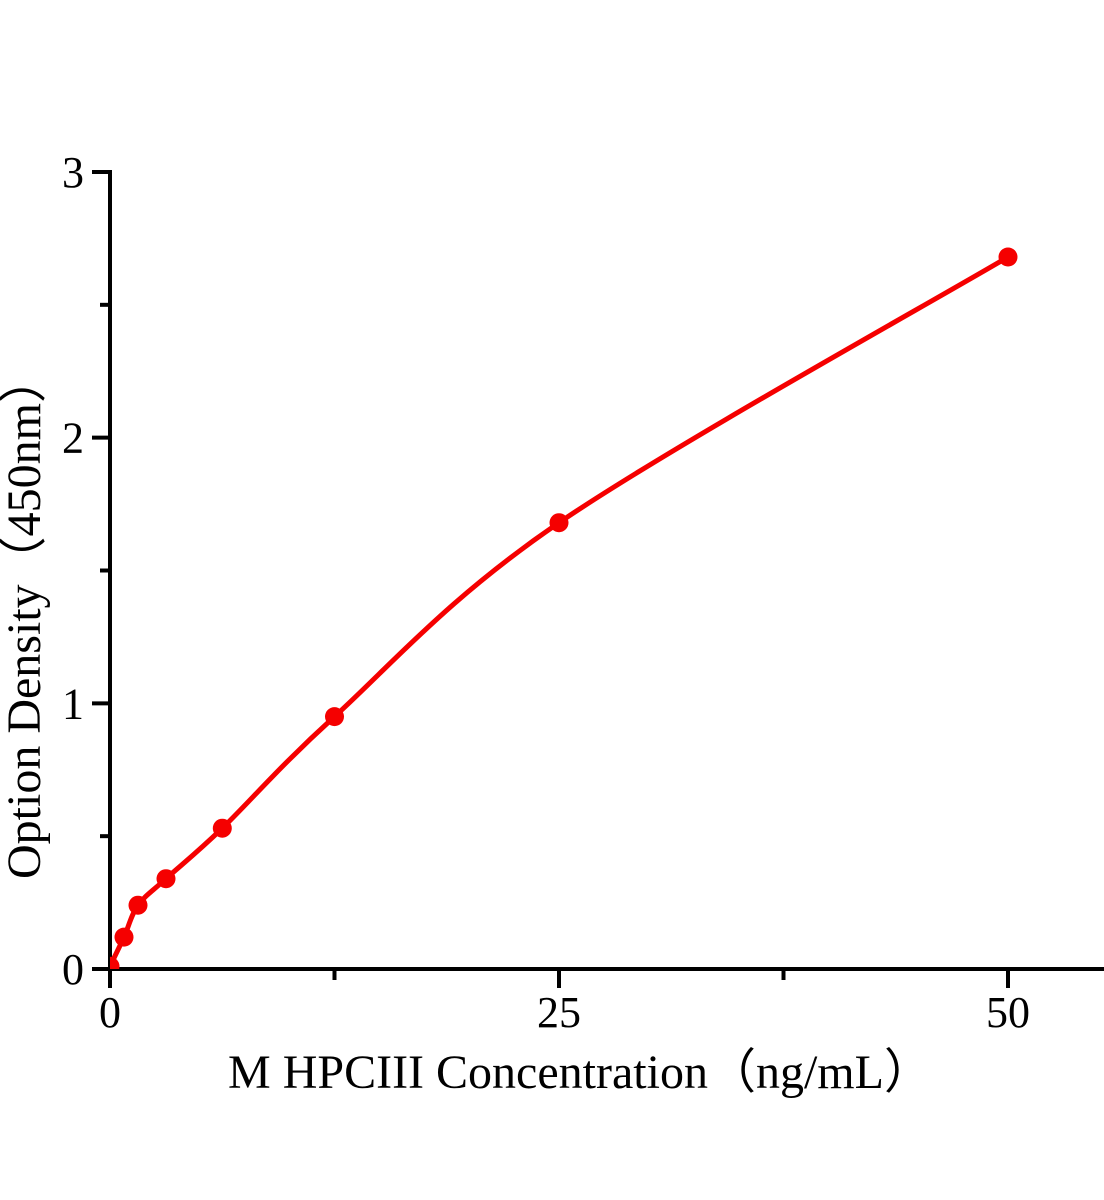 The image size is (1104, 1200). What do you see at coordinates (580, 1072) in the screenshot?
I see `x-axis-title: M HPCIII Concentration（ng/mL）` at bounding box center [580, 1072].